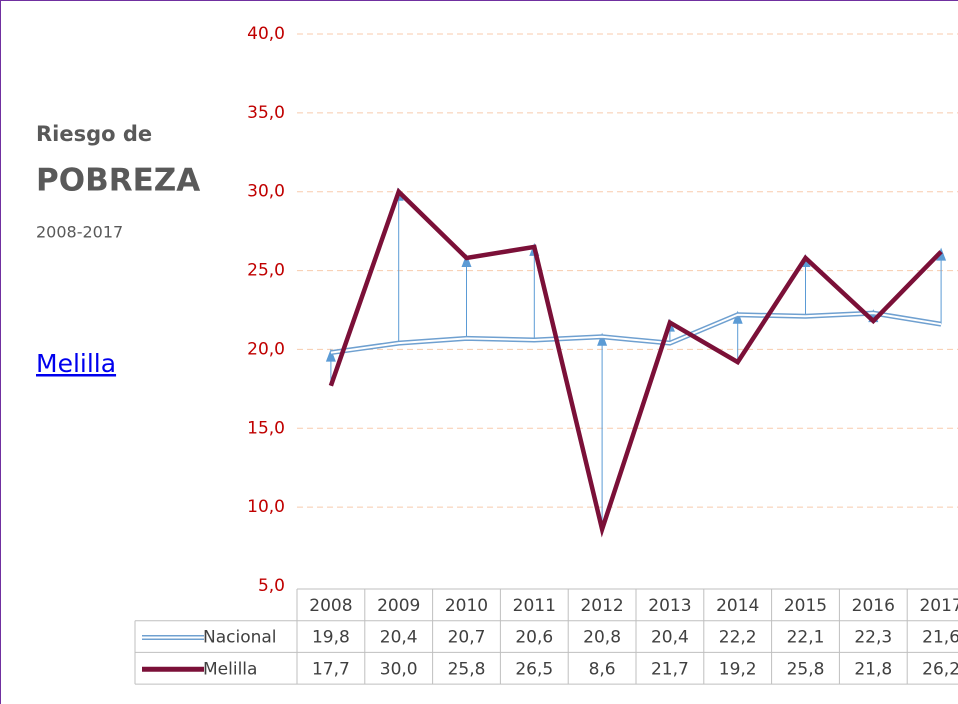 The width and height of the screenshot is (958, 704). What do you see at coordinates (534, 638) in the screenshot?
I see `table-value: 20,6` at bounding box center [534, 638].